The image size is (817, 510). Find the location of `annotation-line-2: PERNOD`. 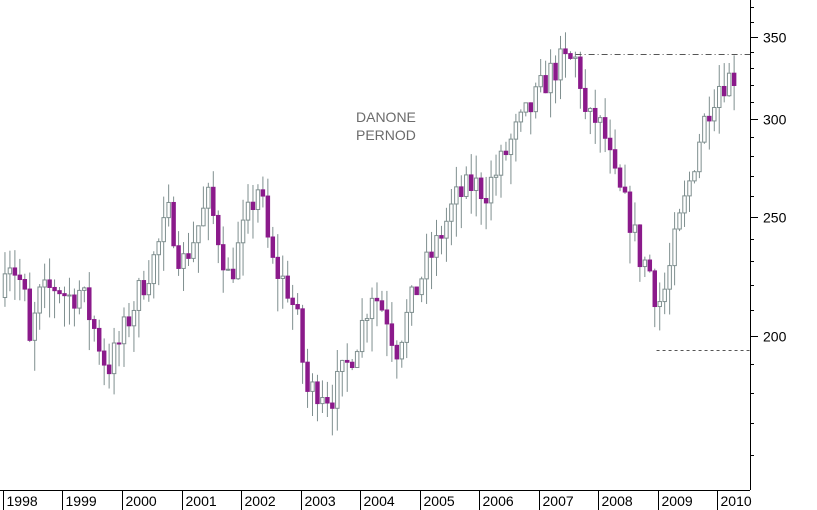

annotation-line-2: PERNOD is located at coordinates (386, 135).